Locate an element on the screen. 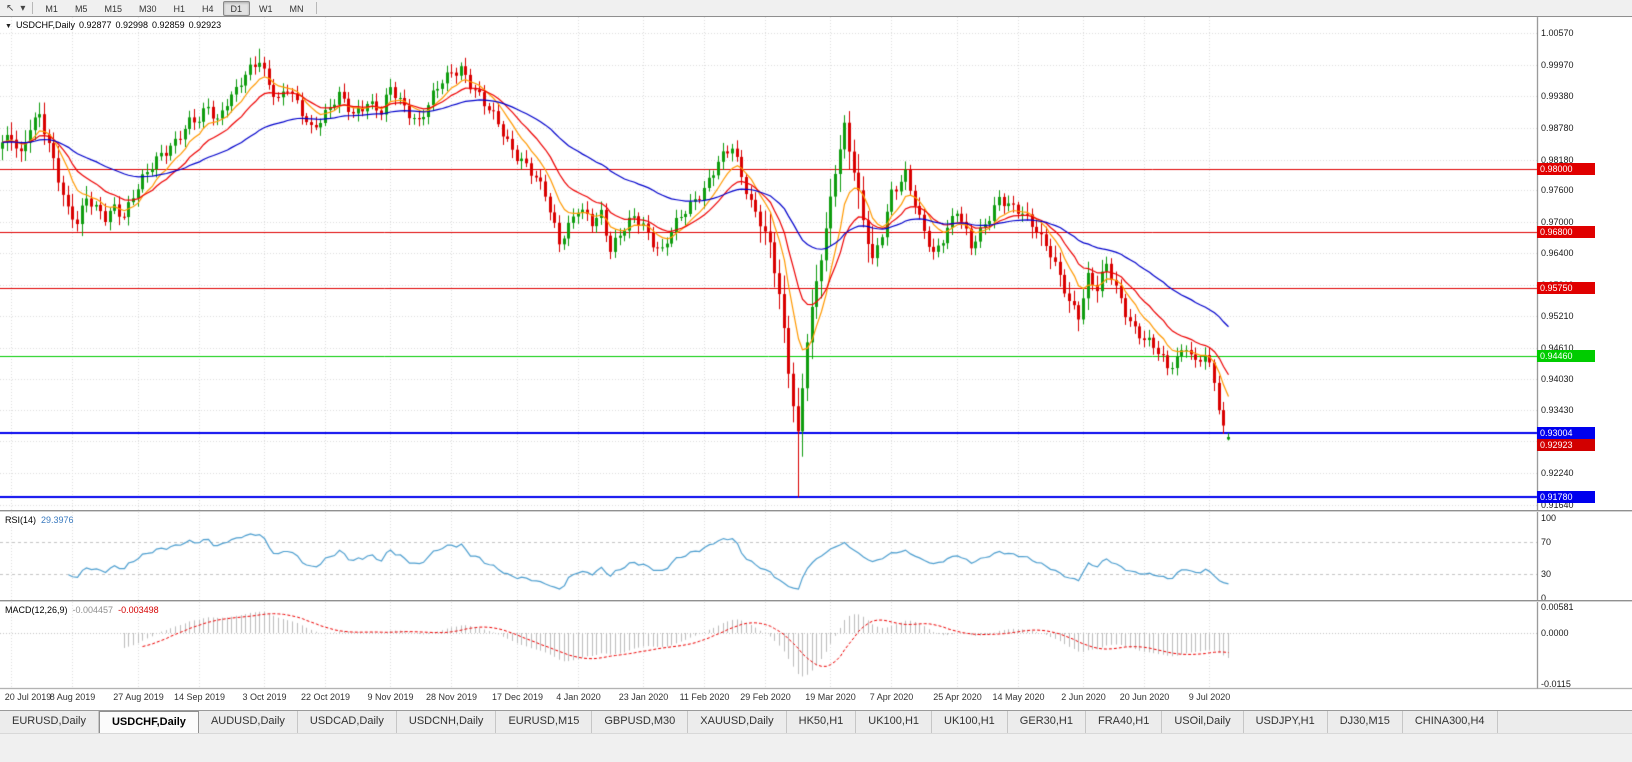  price-tick-label: 0.99380 is located at coordinates (1557, 96).